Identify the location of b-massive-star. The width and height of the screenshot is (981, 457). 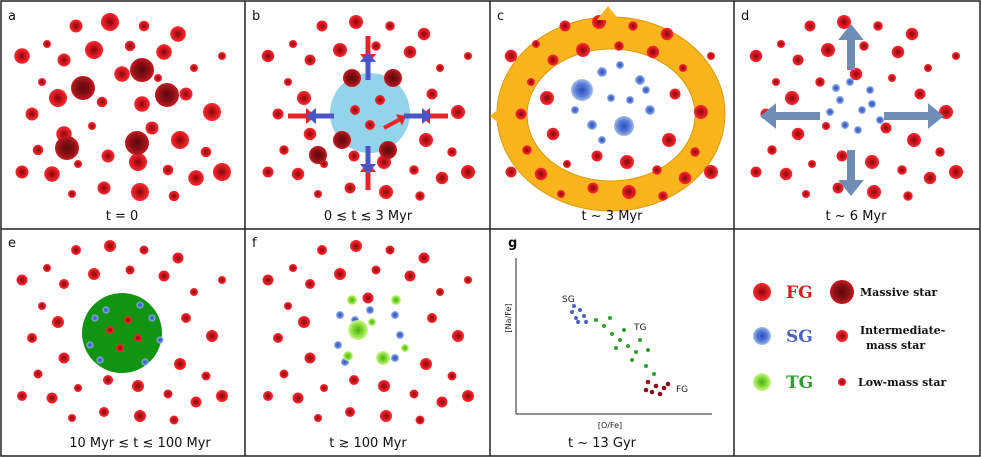
(342, 140).